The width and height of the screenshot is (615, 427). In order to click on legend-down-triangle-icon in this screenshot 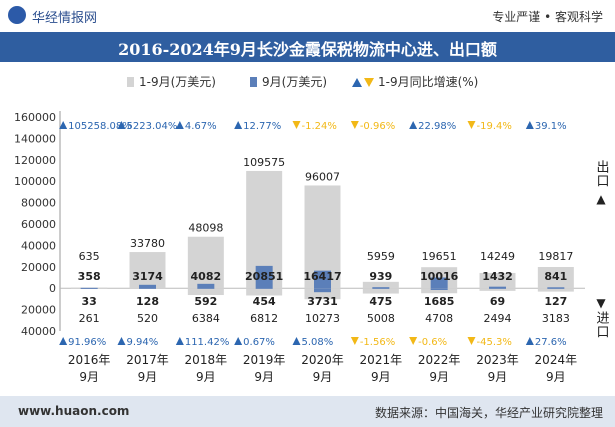, I will do `click(369, 82)`.